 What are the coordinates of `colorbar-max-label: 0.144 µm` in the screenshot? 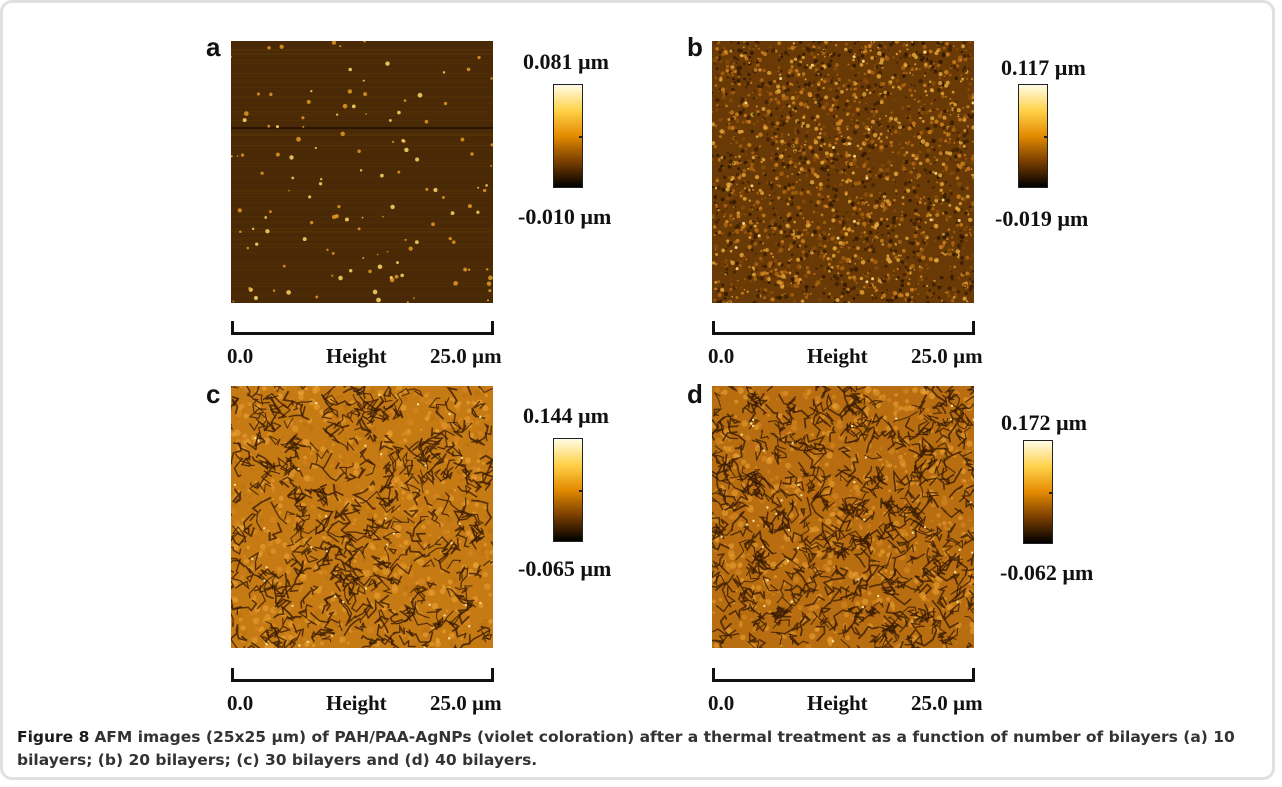 It's located at (566, 415).